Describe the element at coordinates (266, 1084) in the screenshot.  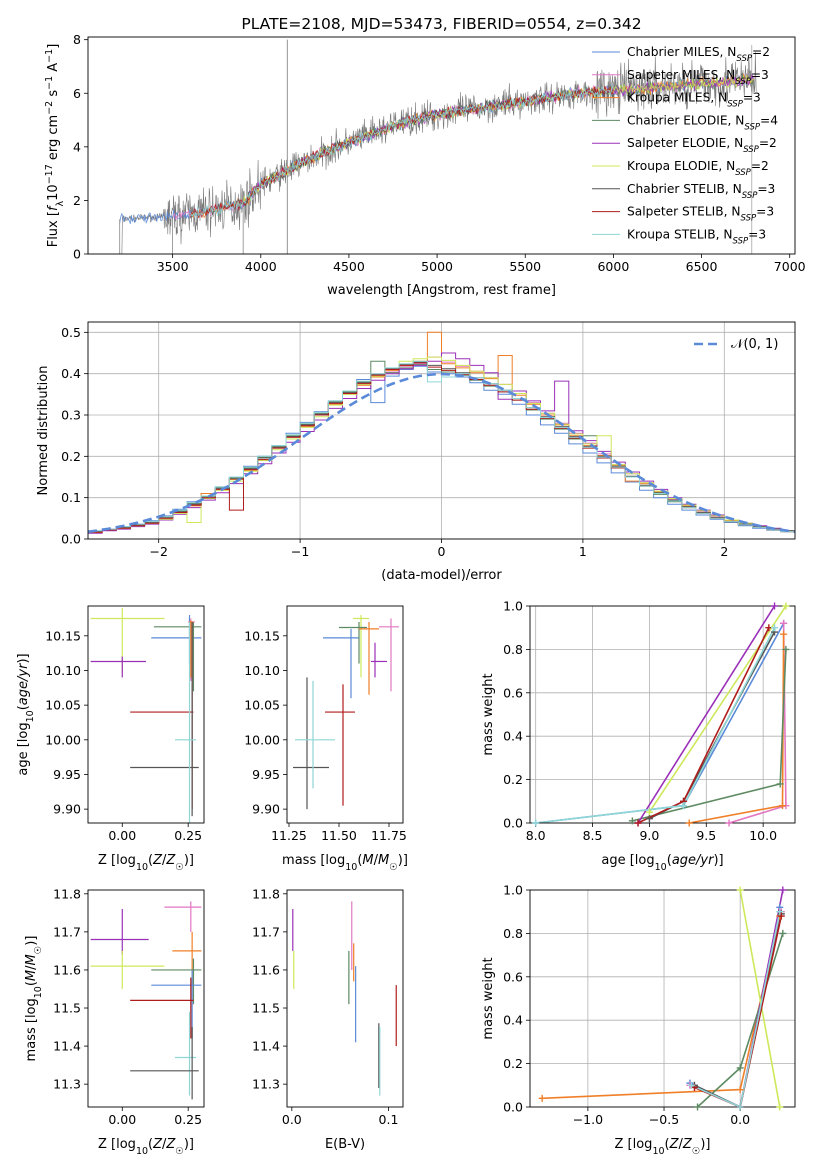
I see `mass_vs_ebv-ytick-label-0: 11.3` at that location.